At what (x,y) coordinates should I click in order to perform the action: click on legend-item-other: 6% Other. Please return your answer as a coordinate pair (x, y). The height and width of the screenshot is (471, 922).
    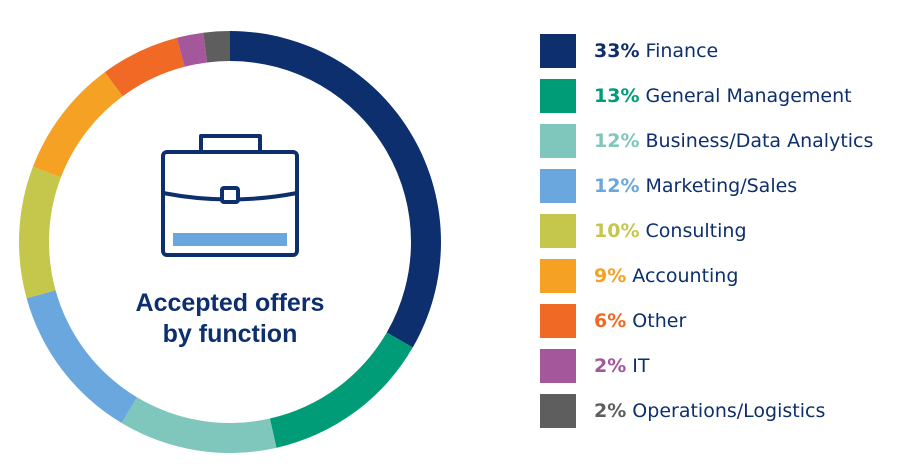
    Looking at the image, I should click on (706, 321).